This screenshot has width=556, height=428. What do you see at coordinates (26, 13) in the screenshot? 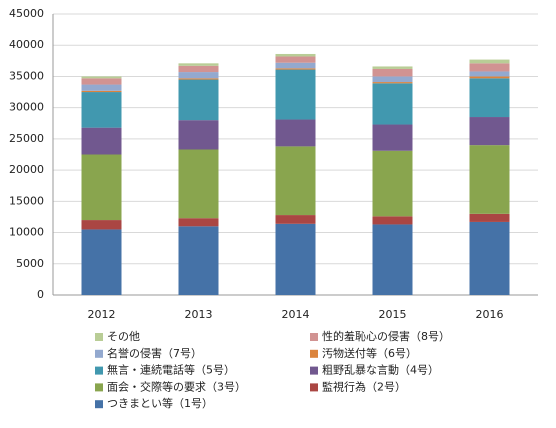
I see `y-tick-label: 45000` at bounding box center [26, 13].